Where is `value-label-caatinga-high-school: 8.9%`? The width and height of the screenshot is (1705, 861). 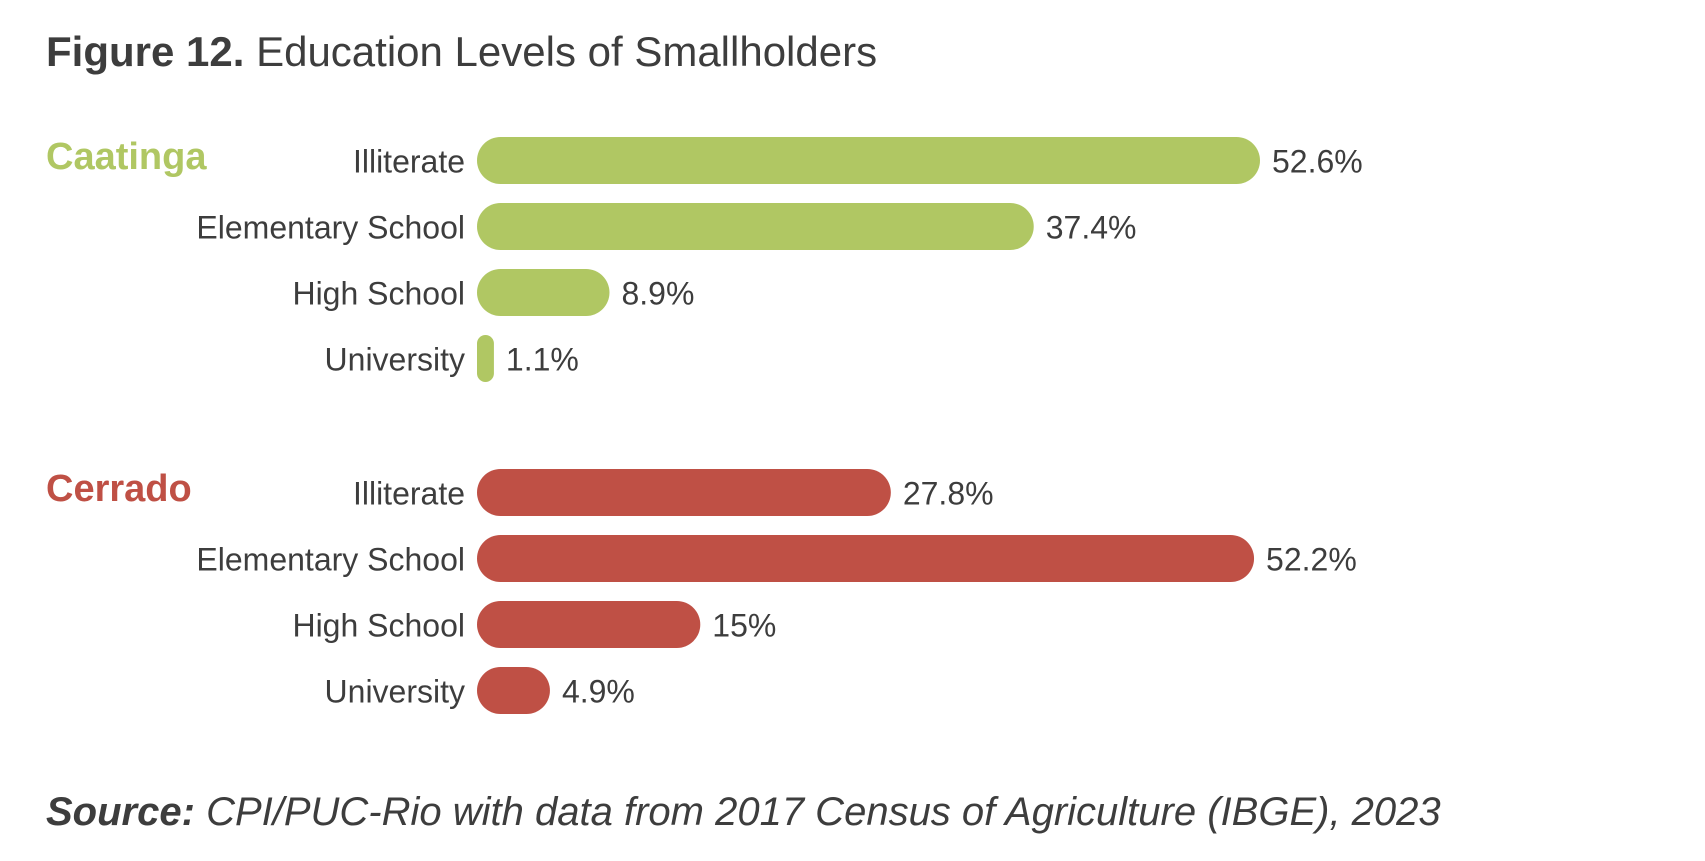
value-label-caatinga-high-school: 8.9% is located at coordinates (657, 294).